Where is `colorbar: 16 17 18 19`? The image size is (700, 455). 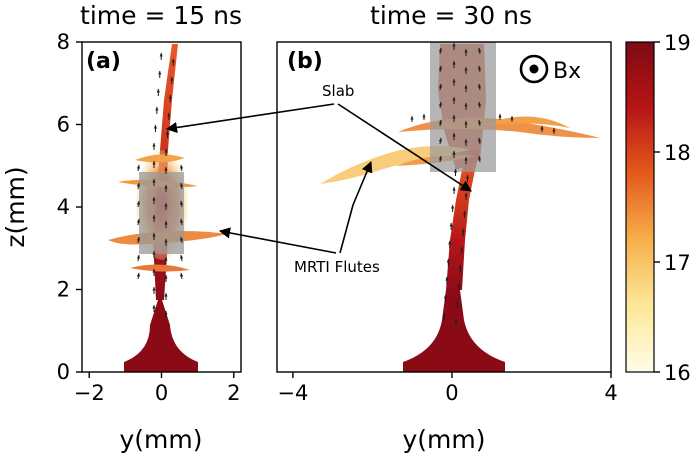
colorbar: 16 17 18 19 is located at coordinates (658, 208).